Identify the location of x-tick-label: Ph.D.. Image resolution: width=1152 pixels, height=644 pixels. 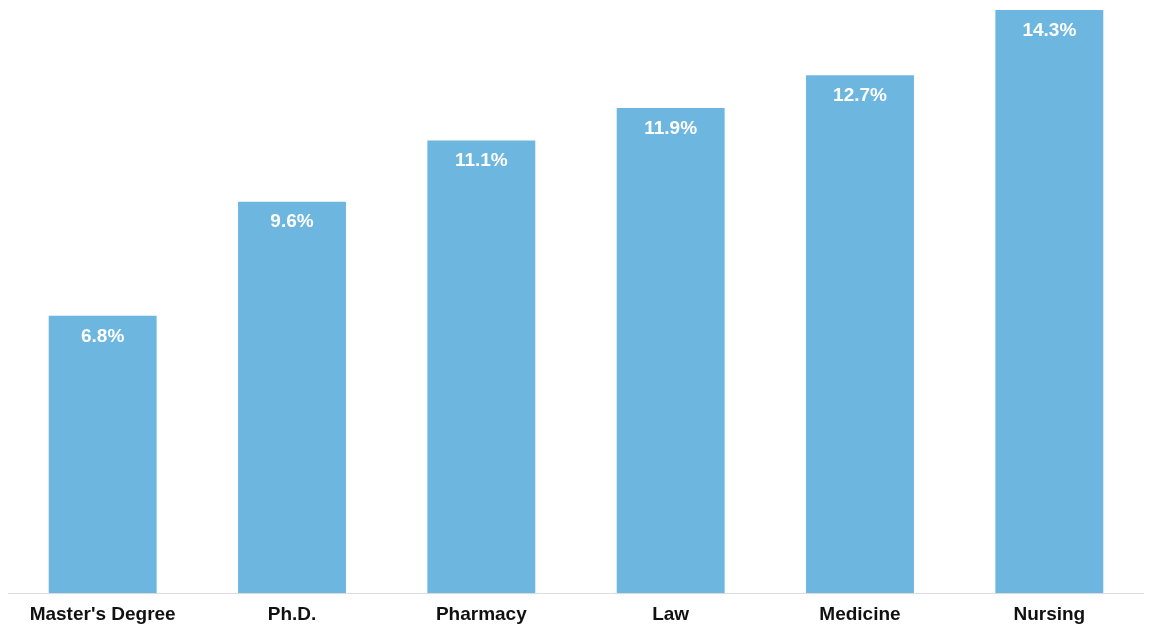
(292, 613).